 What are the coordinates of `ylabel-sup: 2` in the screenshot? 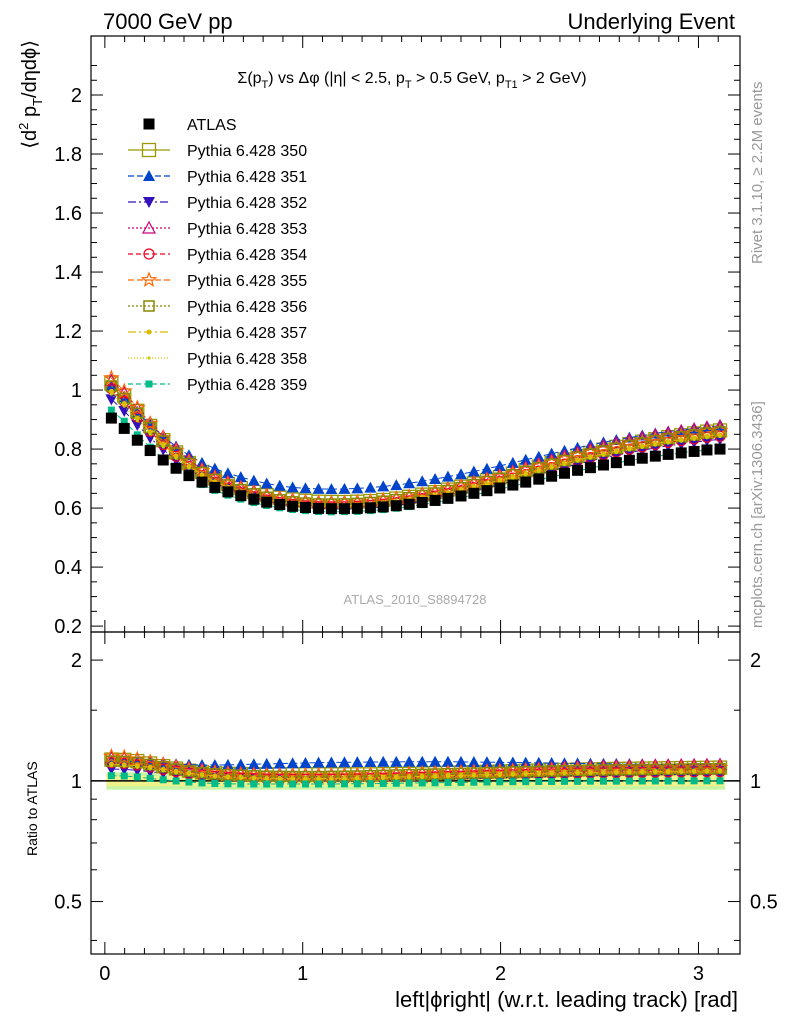 It's located at (23, 126).